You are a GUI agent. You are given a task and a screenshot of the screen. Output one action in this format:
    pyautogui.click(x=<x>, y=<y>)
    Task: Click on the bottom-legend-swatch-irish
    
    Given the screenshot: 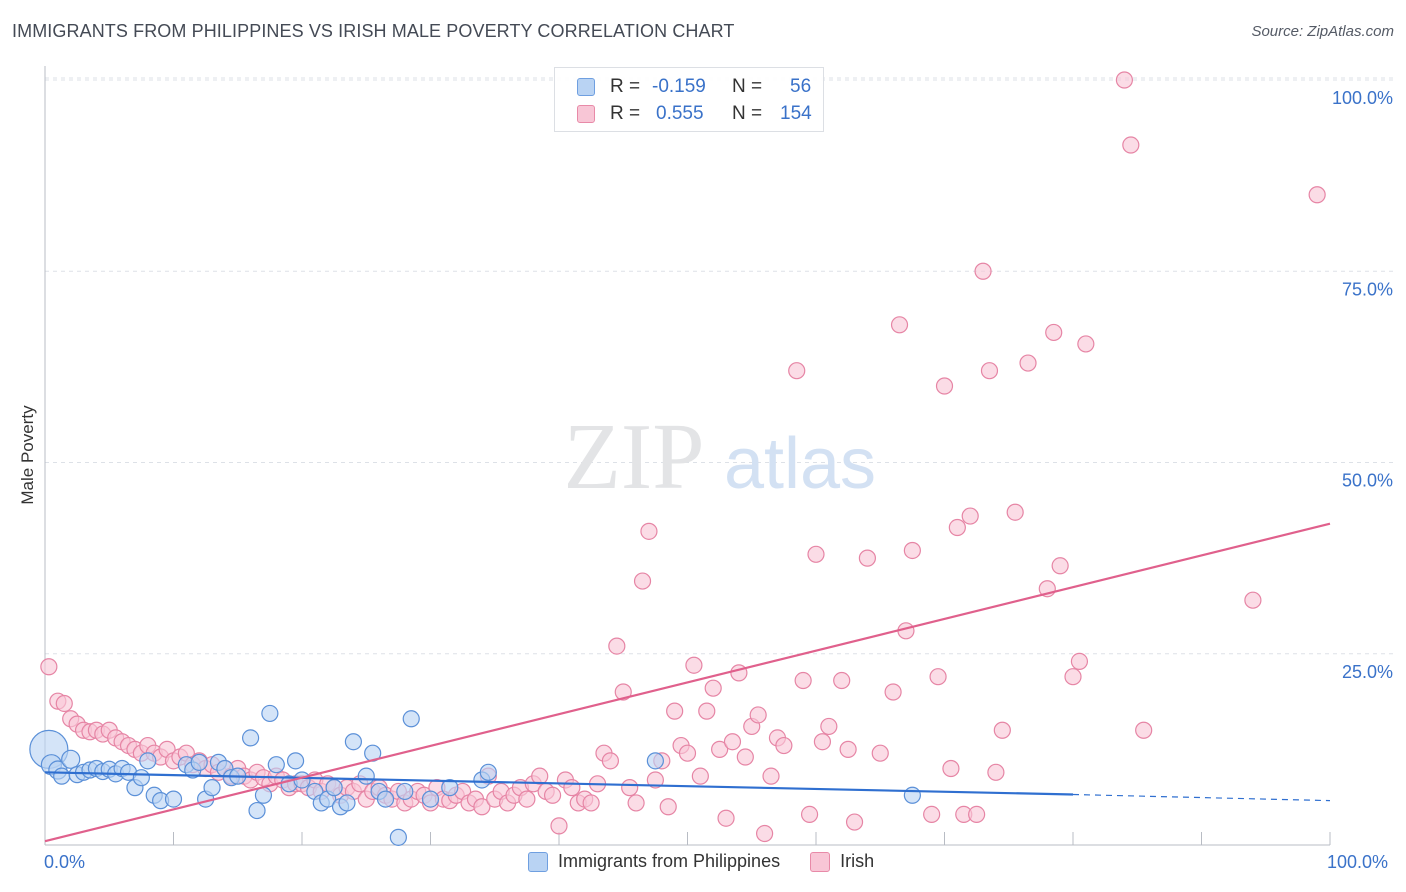 What is the action you would take?
    pyautogui.click(x=820, y=861)
    